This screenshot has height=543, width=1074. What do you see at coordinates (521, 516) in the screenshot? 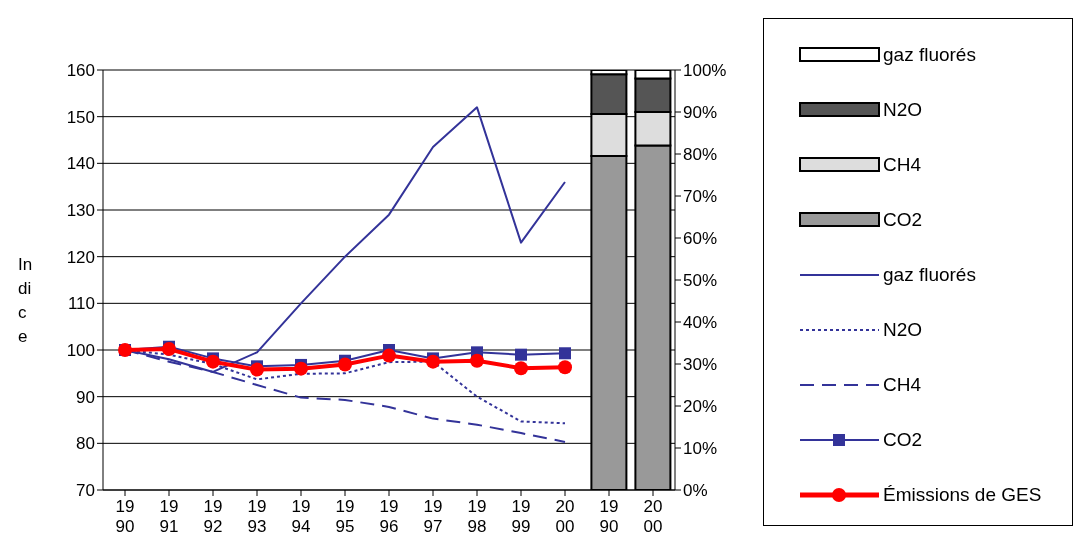
I see `x-tick-label: 1999` at bounding box center [521, 516].